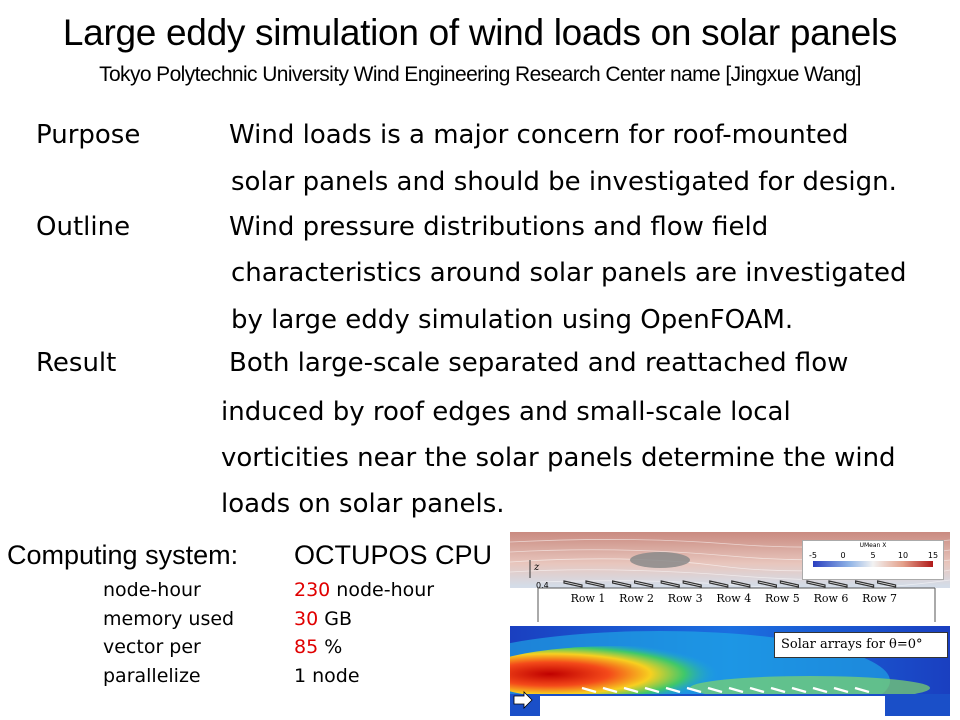  I want to click on stat-value-parallelize: 1 node, so click(327, 676).